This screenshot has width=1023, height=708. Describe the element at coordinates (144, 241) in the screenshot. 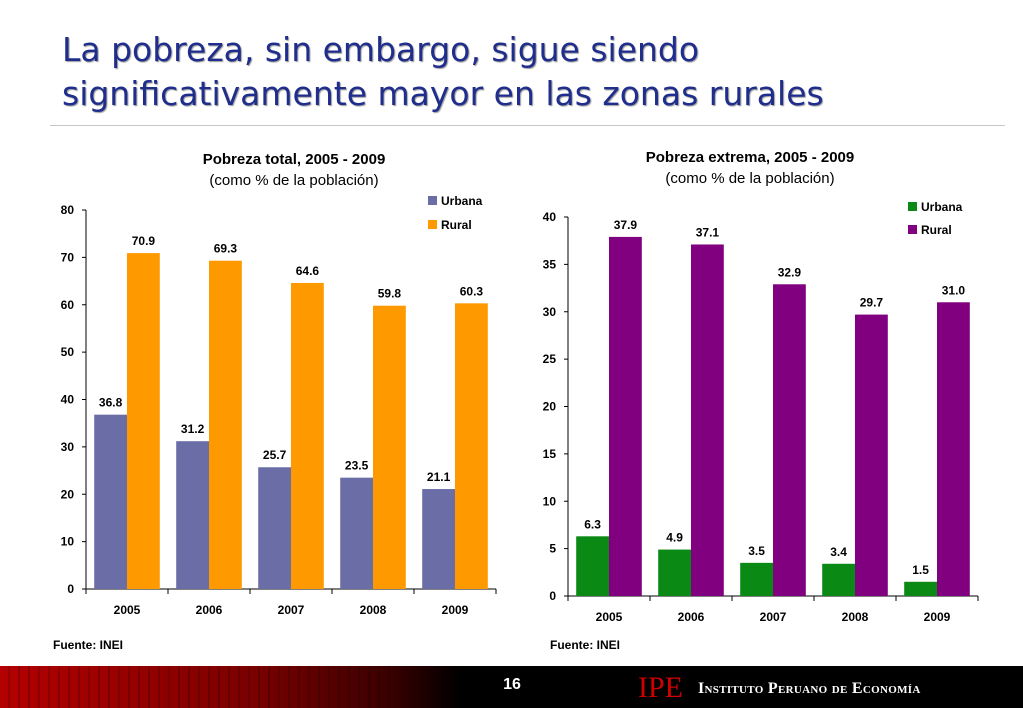

I see `data-label: 70.9` at that location.